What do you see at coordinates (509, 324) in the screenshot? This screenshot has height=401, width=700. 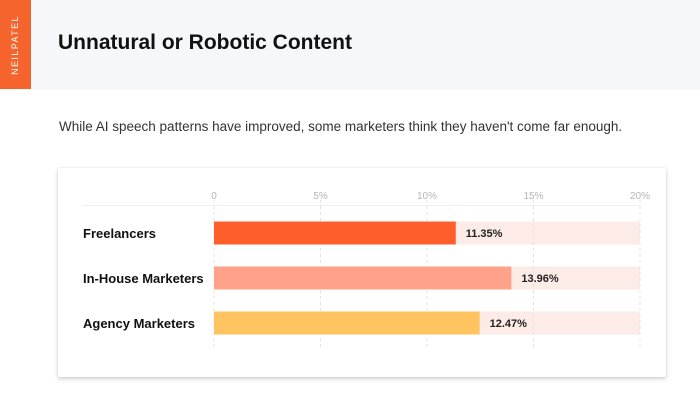 I see `data-label: 12.47%` at bounding box center [509, 324].